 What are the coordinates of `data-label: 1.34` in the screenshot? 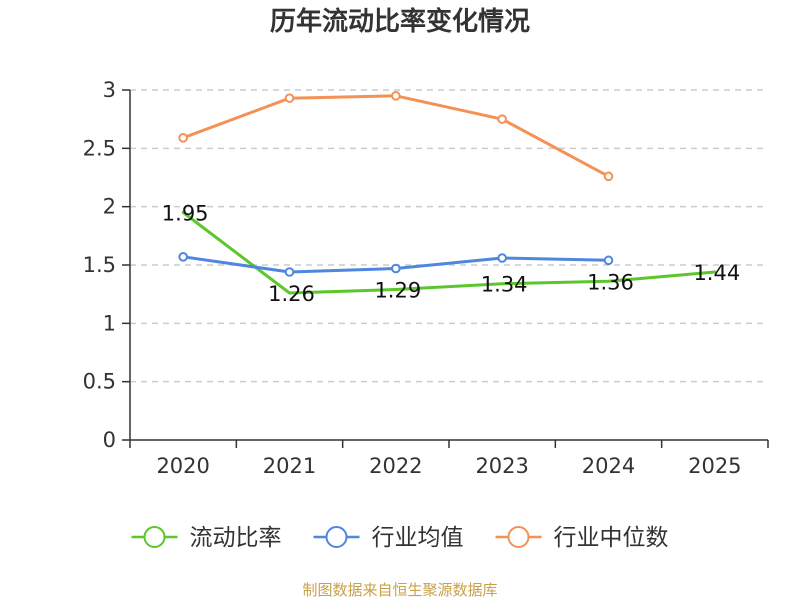 It's located at (504, 285).